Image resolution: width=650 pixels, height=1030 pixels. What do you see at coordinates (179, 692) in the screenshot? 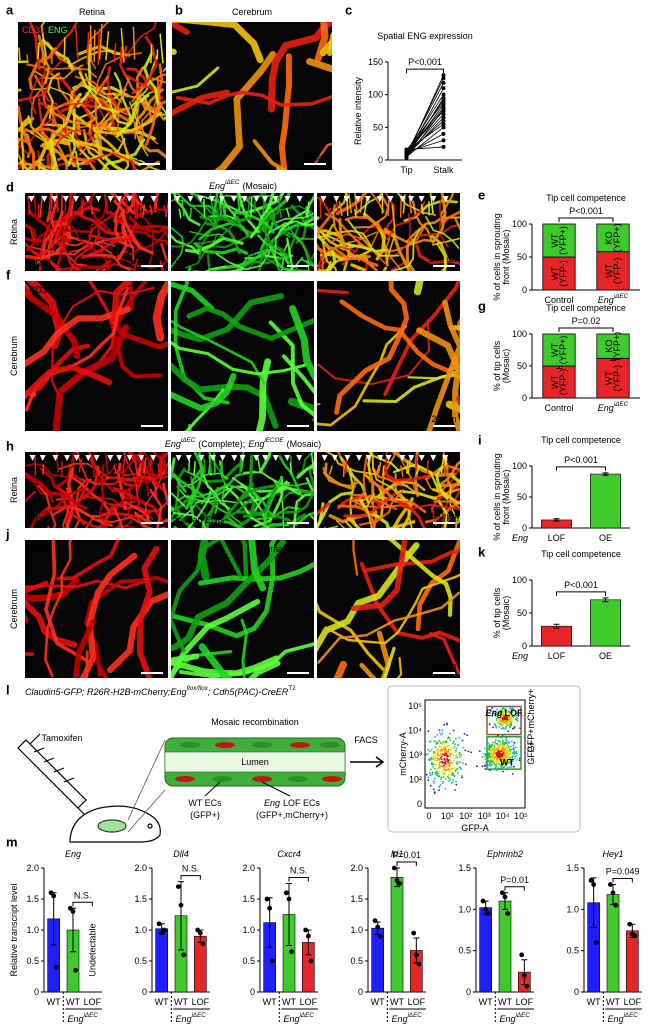
I see `genotype-part: Eng` at bounding box center [179, 692].